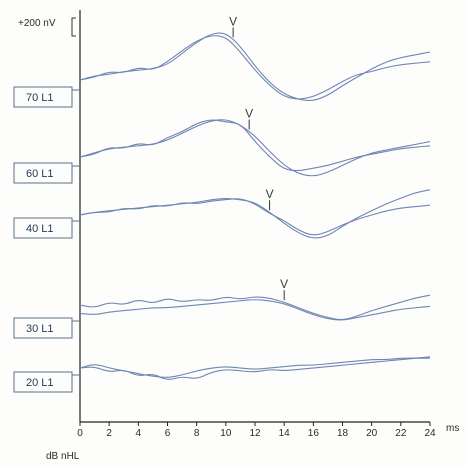 This screenshot has height=466, width=466. I want to click on x-tick-label: 22, so click(401, 433).